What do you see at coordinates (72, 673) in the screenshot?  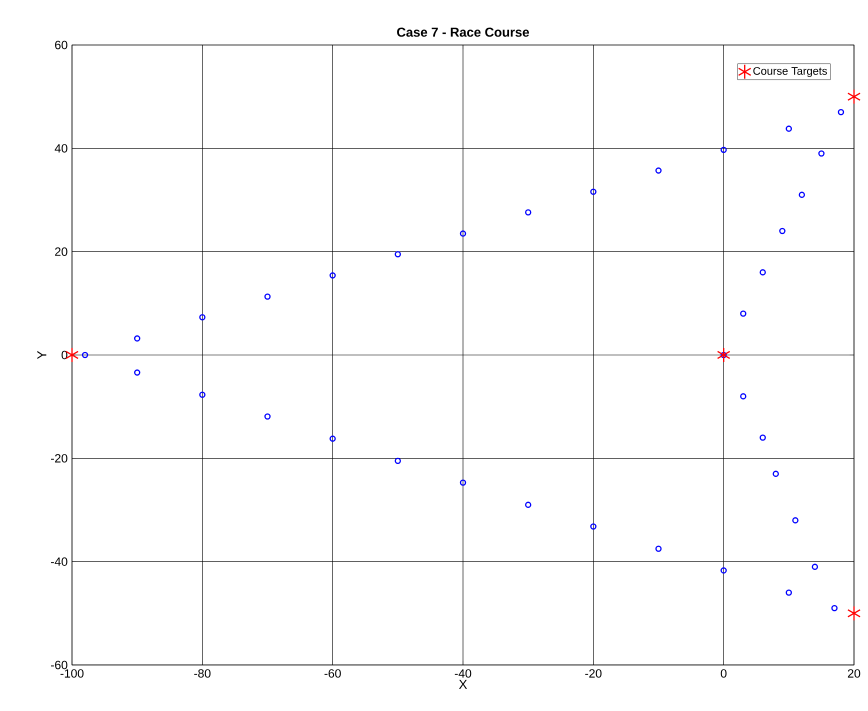 I see `x-tick-label: -100` at bounding box center [72, 673].